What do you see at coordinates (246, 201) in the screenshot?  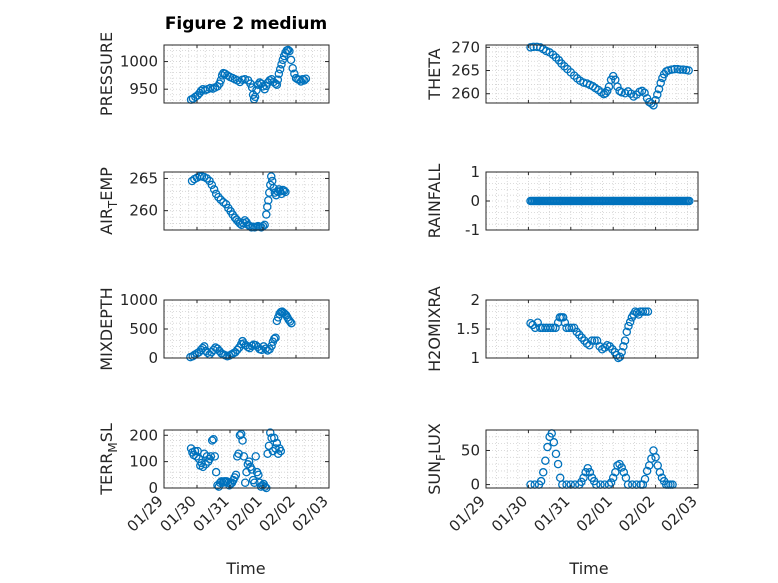 I see `axes-box` at bounding box center [246, 201].